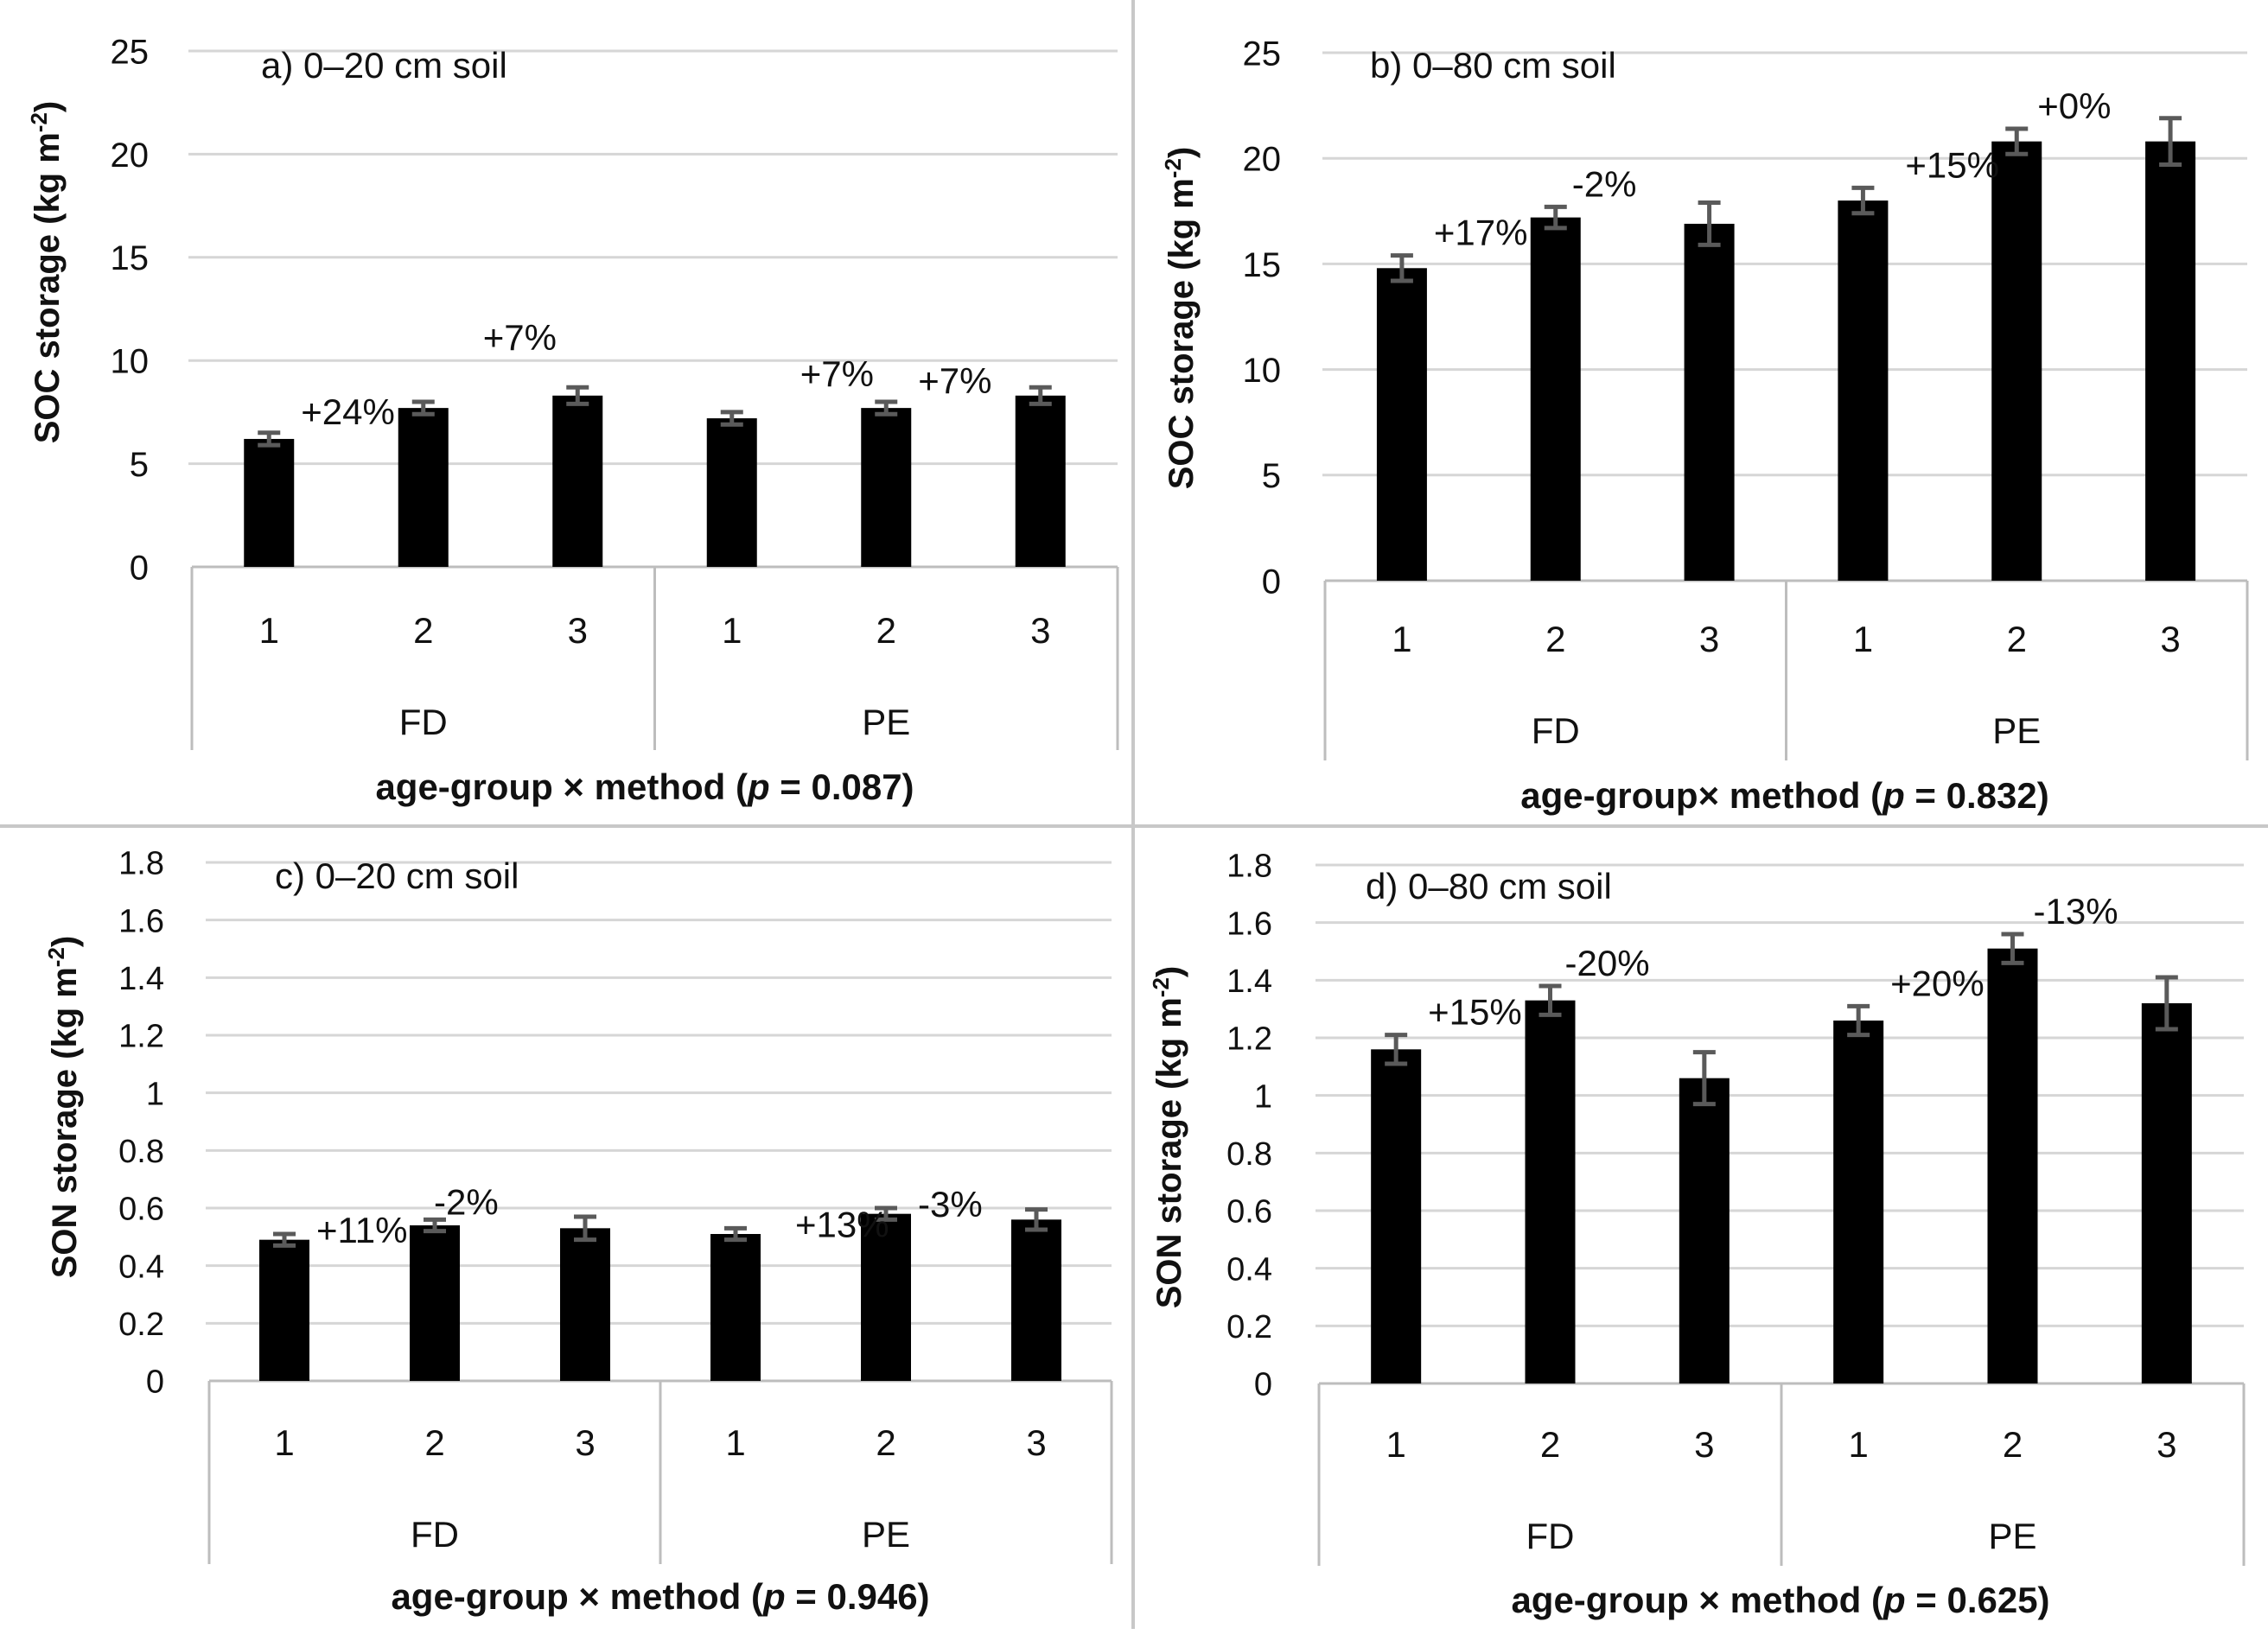  What do you see at coordinates (842, 1224) in the screenshot?
I see `percent-annotation: +13%` at bounding box center [842, 1224].